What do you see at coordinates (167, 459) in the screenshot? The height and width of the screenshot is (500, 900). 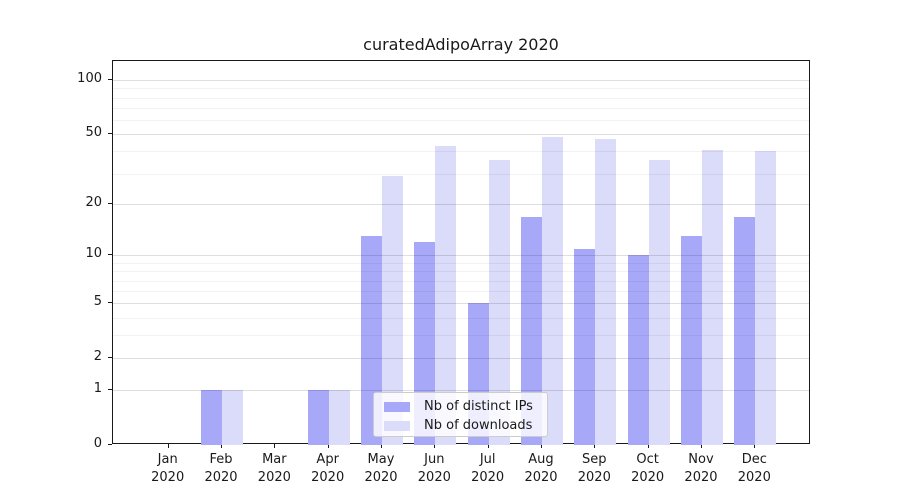 I see `x-tick-month-Jan: Jan` at bounding box center [167, 459].